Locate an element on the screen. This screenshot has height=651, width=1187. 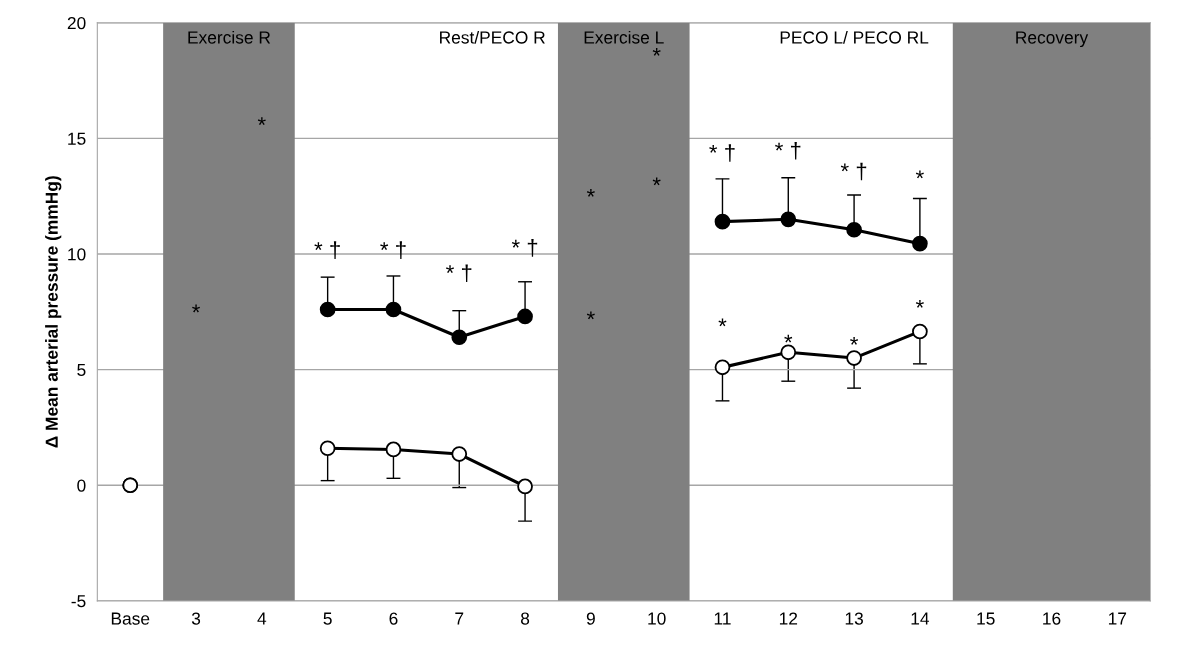
y-tick-label: -5 is located at coordinates (78, 601).